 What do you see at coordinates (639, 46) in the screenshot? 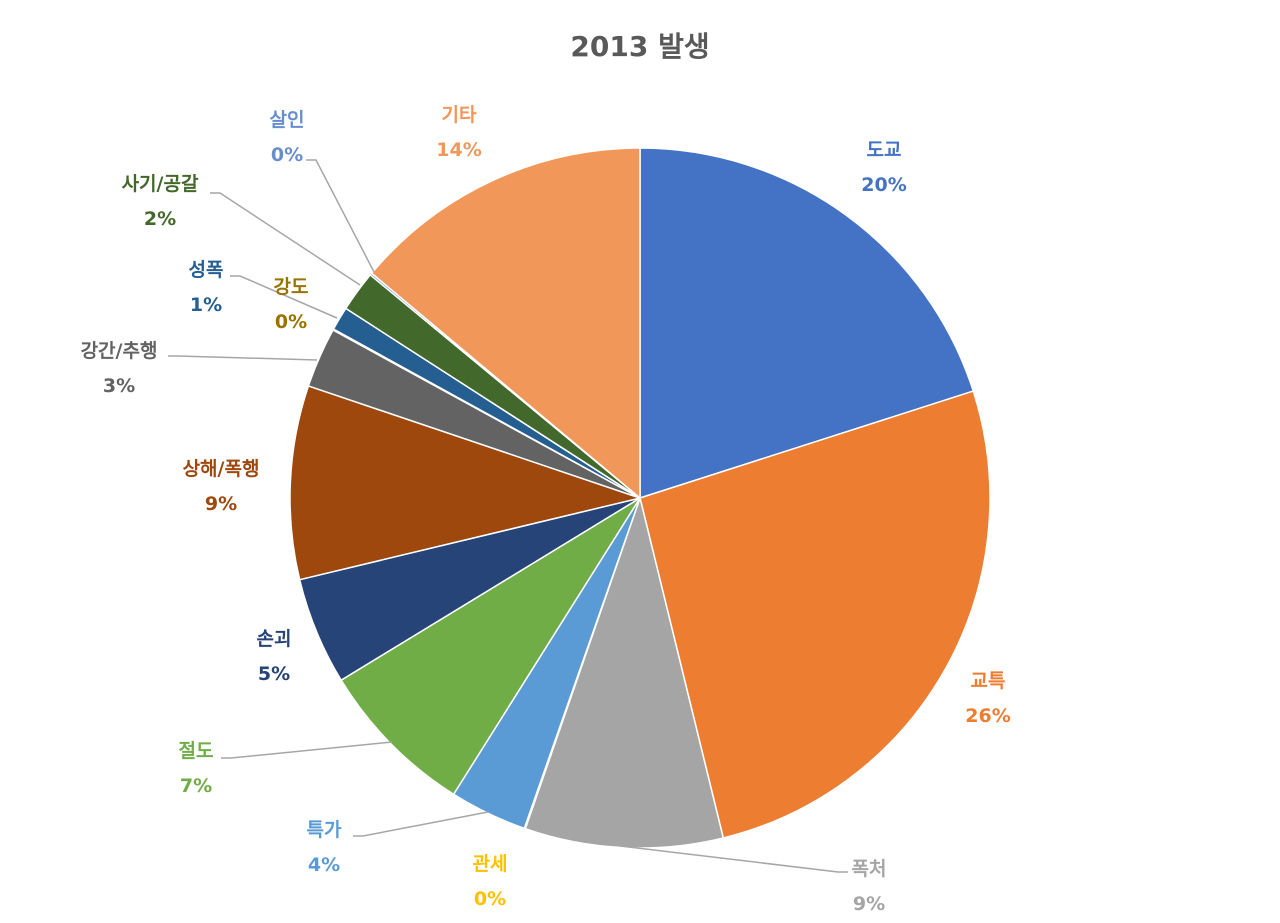
I see `chart-title: 2013 발생` at bounding box center [639, 46].